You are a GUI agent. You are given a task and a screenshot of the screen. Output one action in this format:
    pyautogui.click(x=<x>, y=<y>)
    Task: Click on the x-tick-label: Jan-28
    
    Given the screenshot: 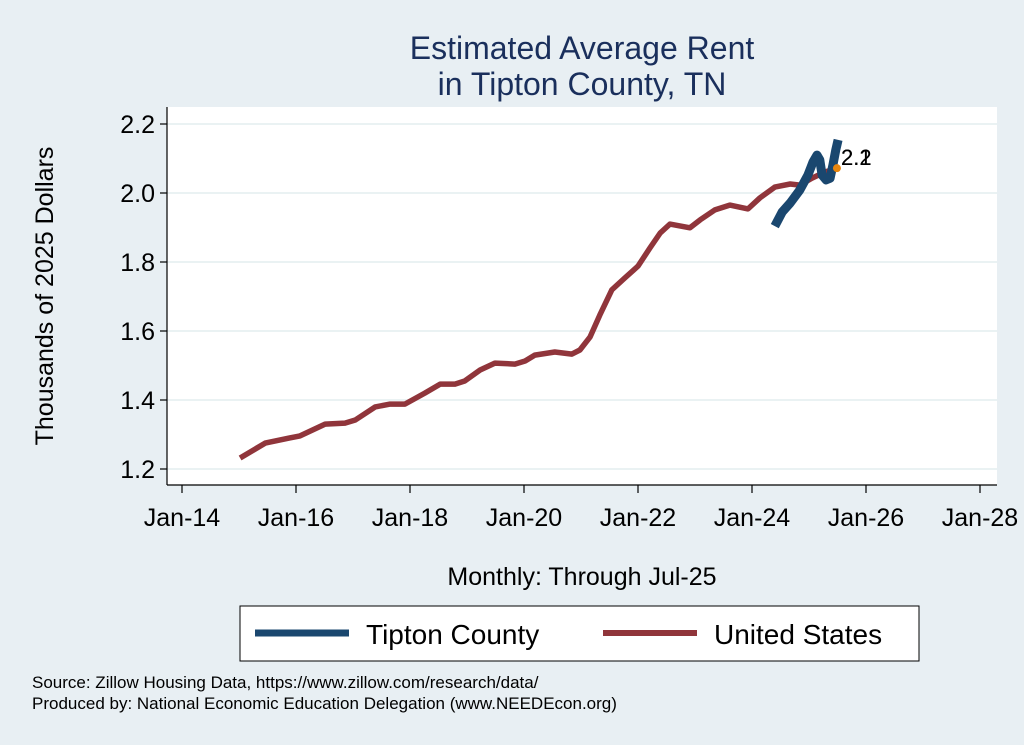 What is the action you would take?
    pyautogui.click(x=980, y=518)
    